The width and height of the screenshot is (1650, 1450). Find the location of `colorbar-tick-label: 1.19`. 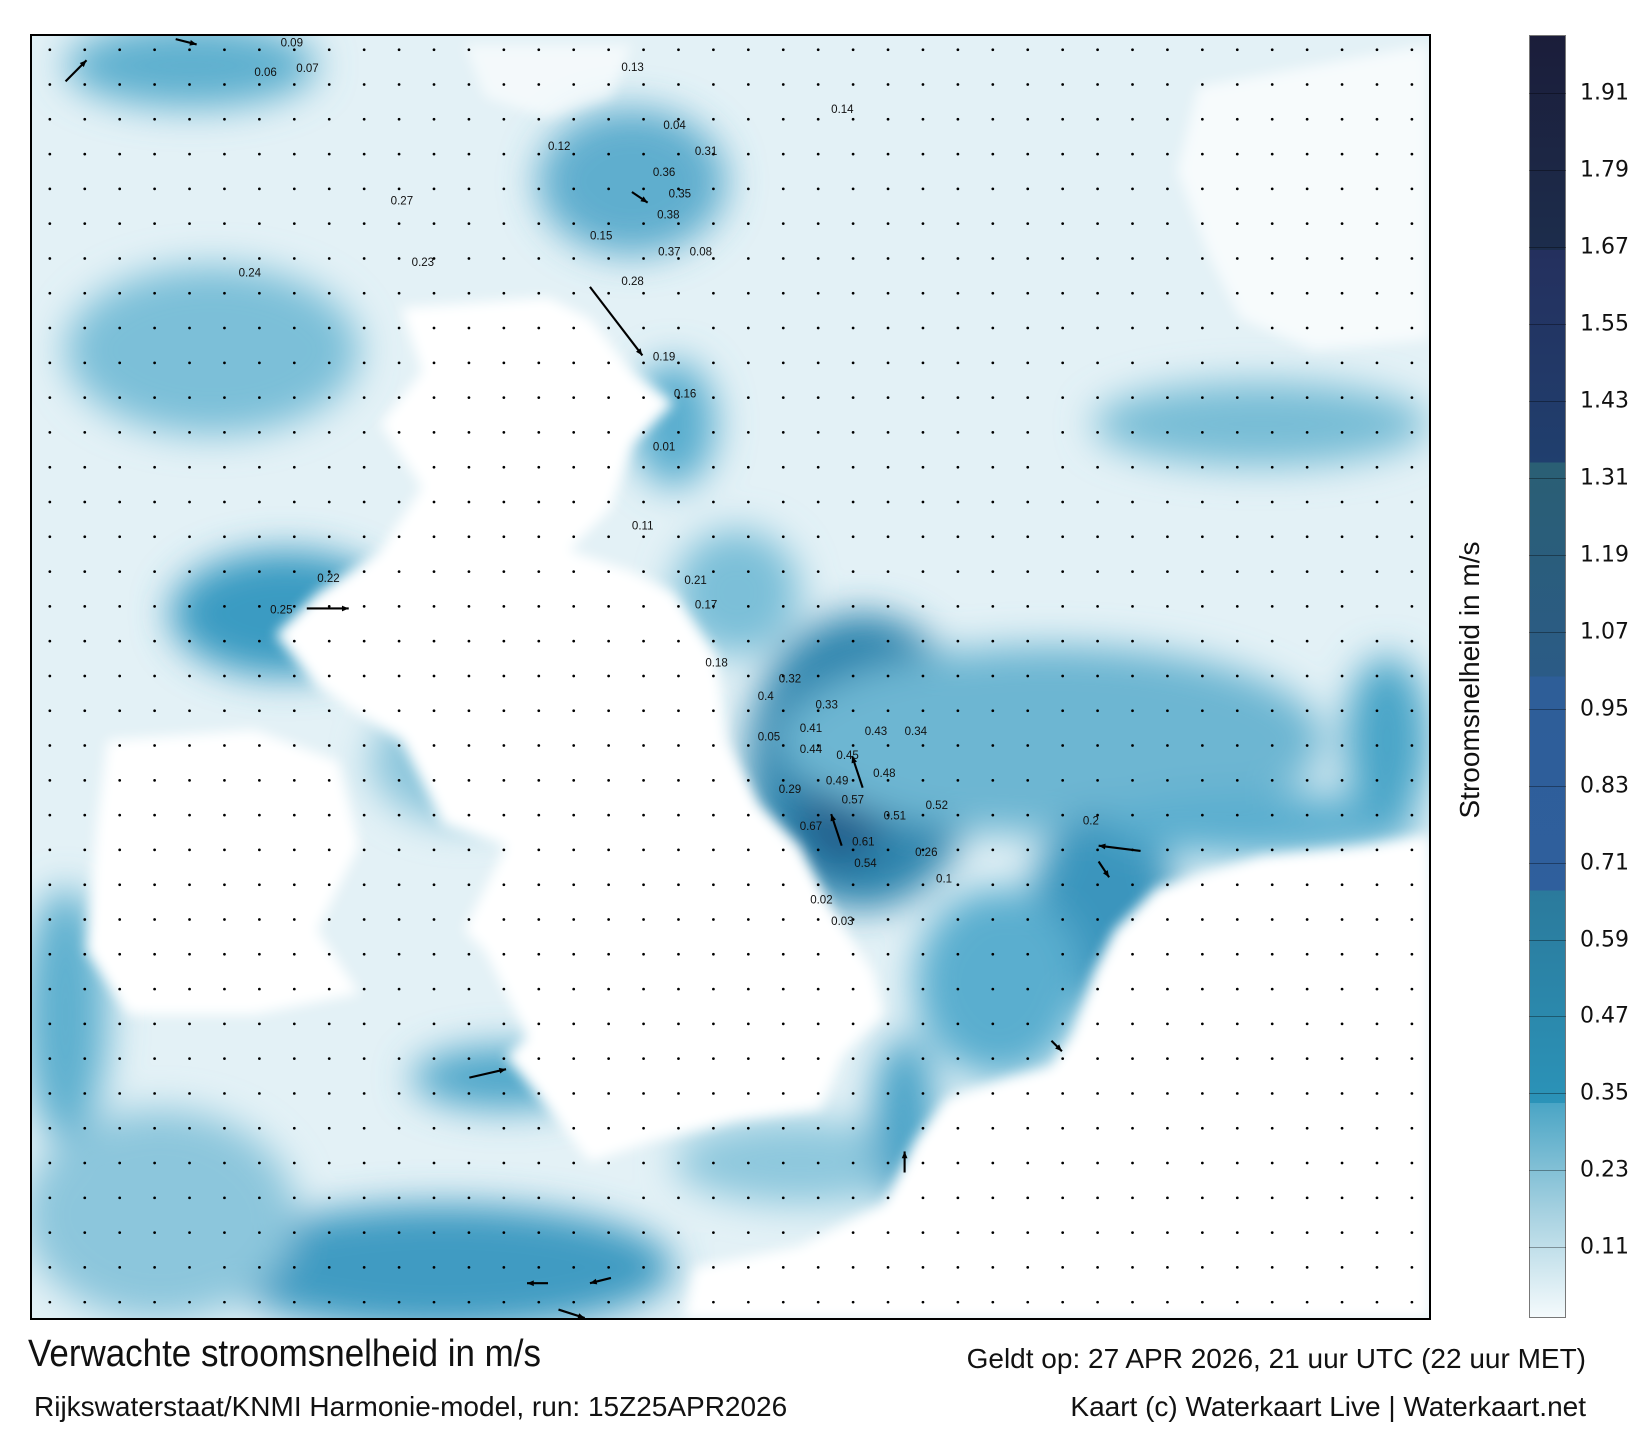

colorbar-tick-label: 1.19 is located at coordinates (1604, 555).